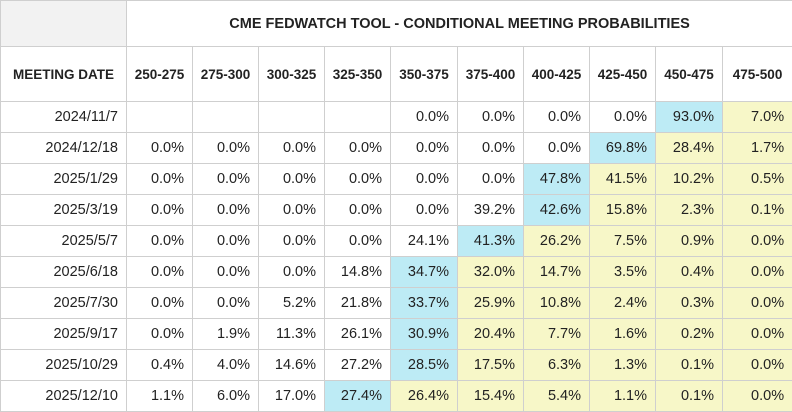 The height and width of the screenshot is (412, 792). I want to click on probability-cell: 24.1%, so click(424, 241).